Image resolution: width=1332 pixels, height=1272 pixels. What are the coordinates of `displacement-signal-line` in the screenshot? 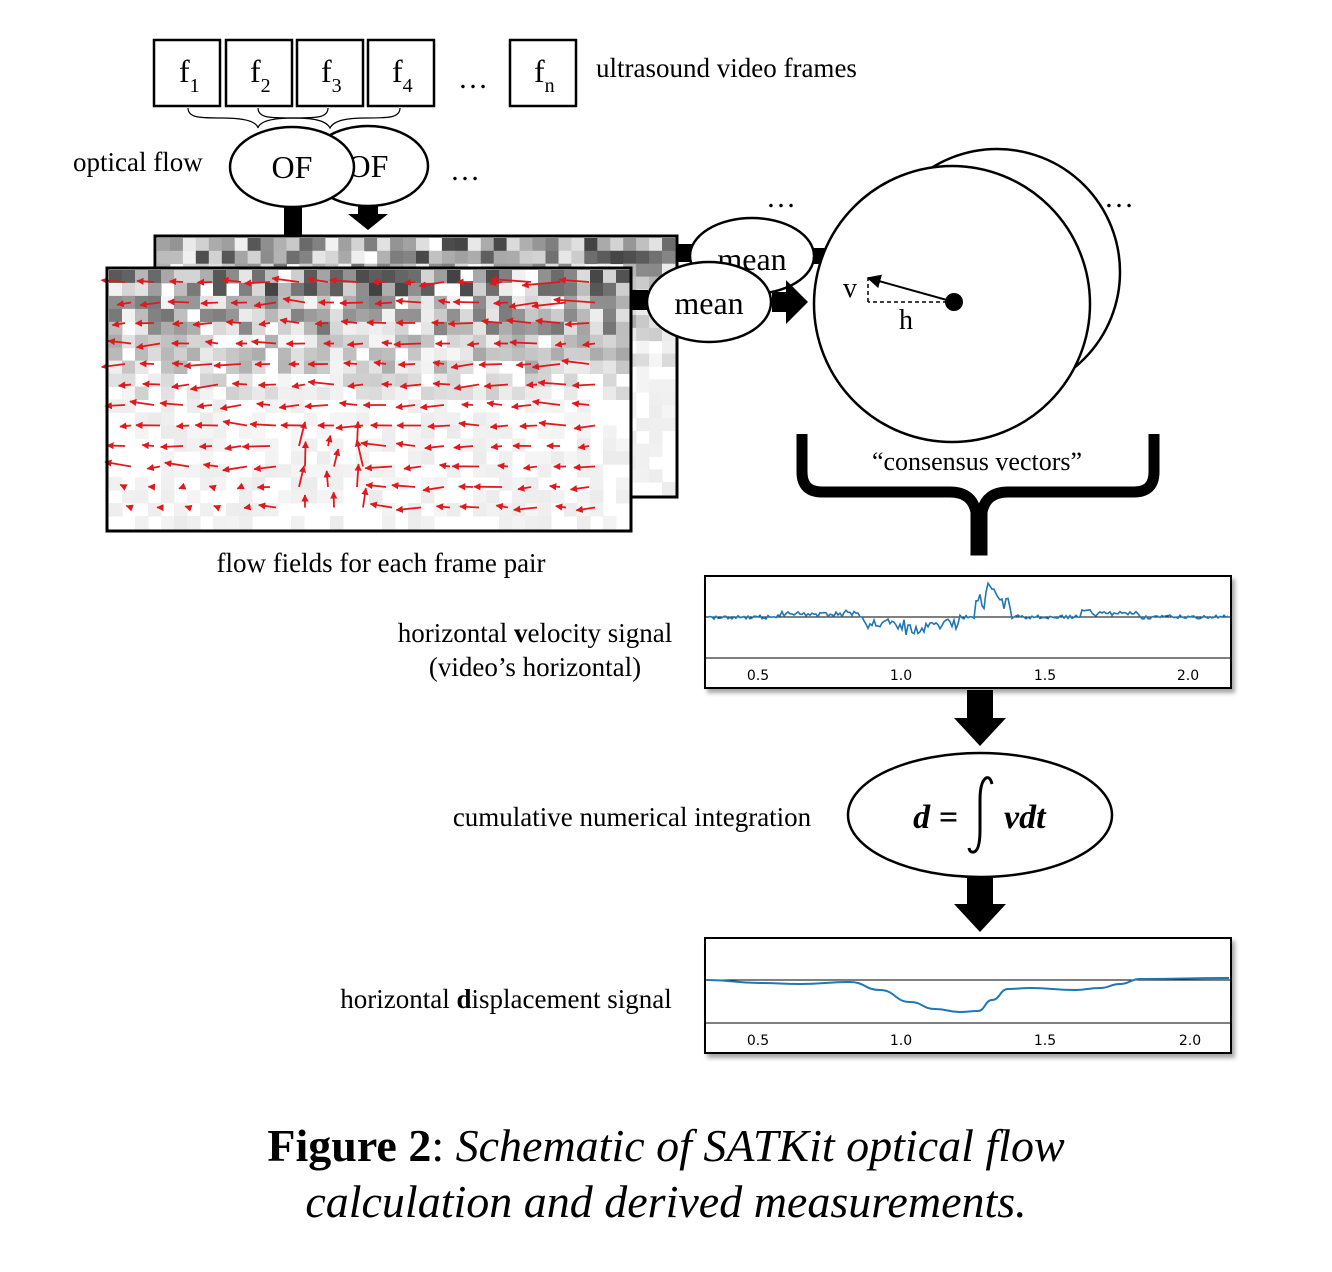 It's located at (968, 995).